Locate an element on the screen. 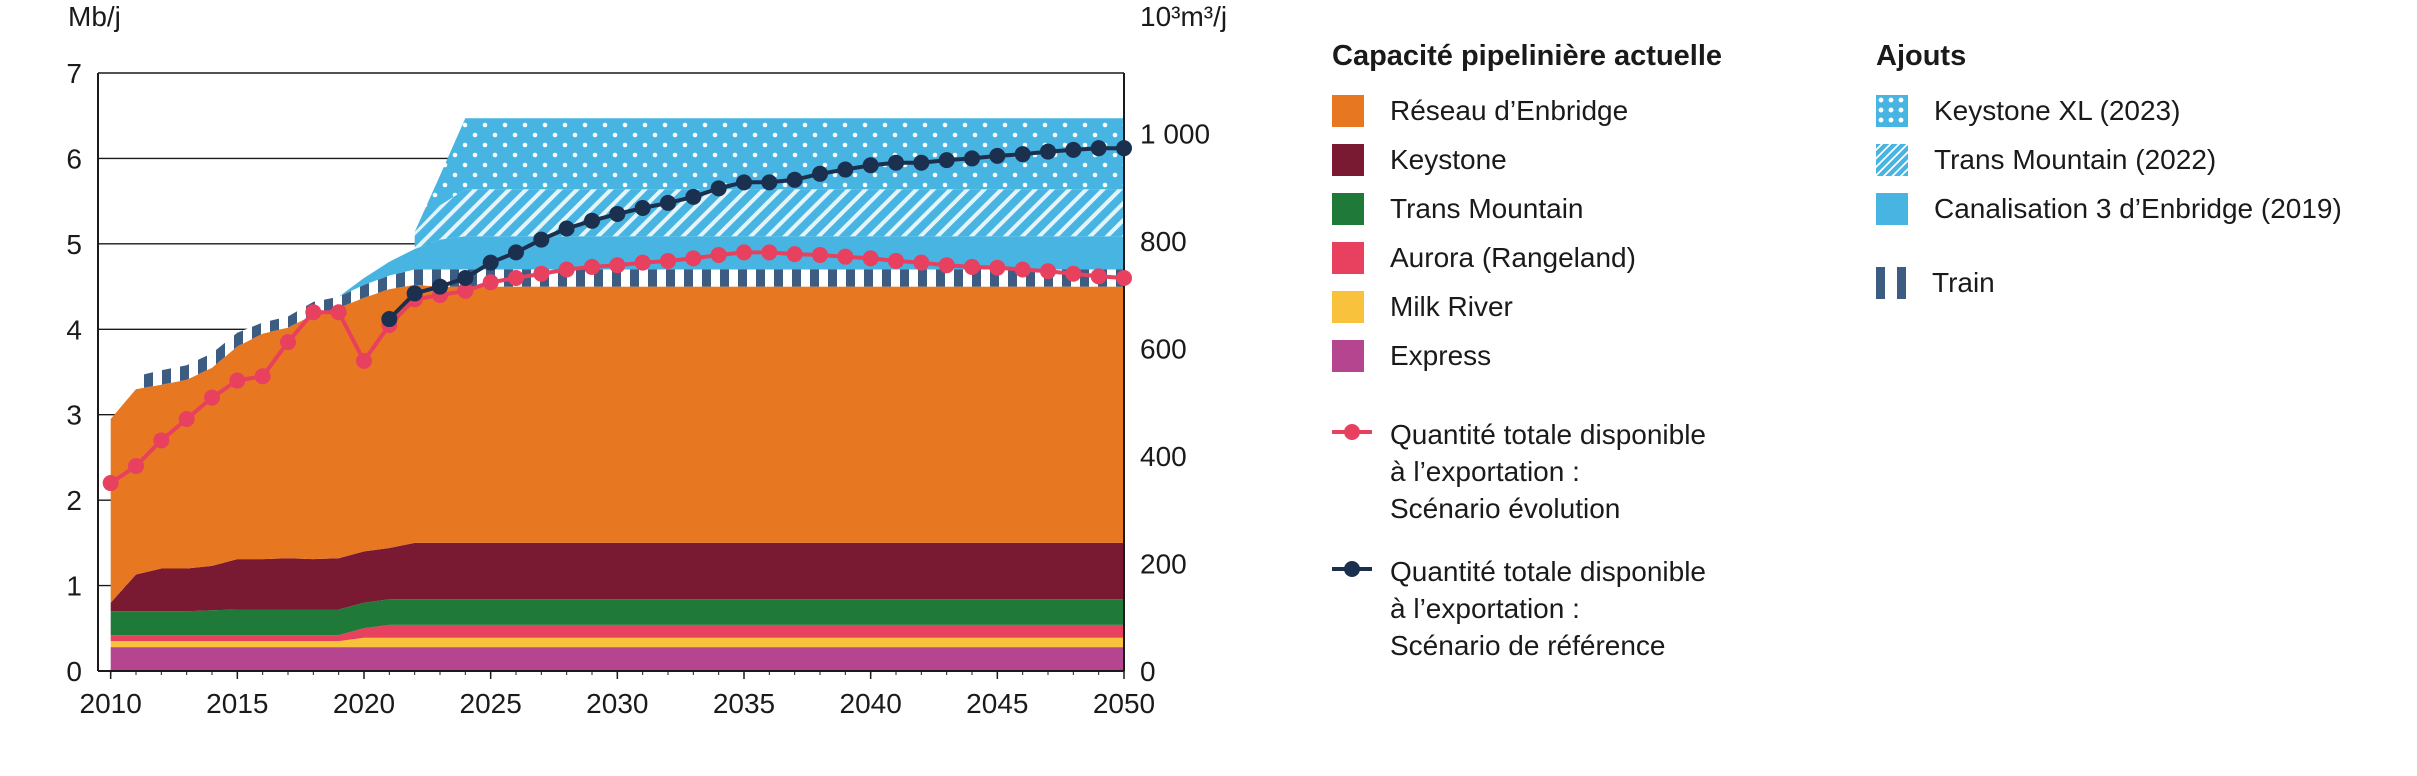  legend-label: Keystone is located at coordinates (1448, 159).